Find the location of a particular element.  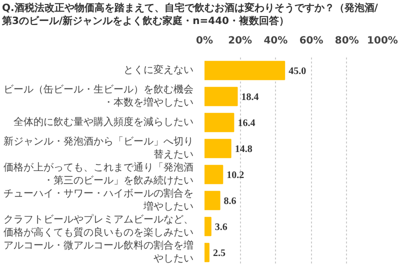

data-label: 3.6 is located at coordinates (221, 227).